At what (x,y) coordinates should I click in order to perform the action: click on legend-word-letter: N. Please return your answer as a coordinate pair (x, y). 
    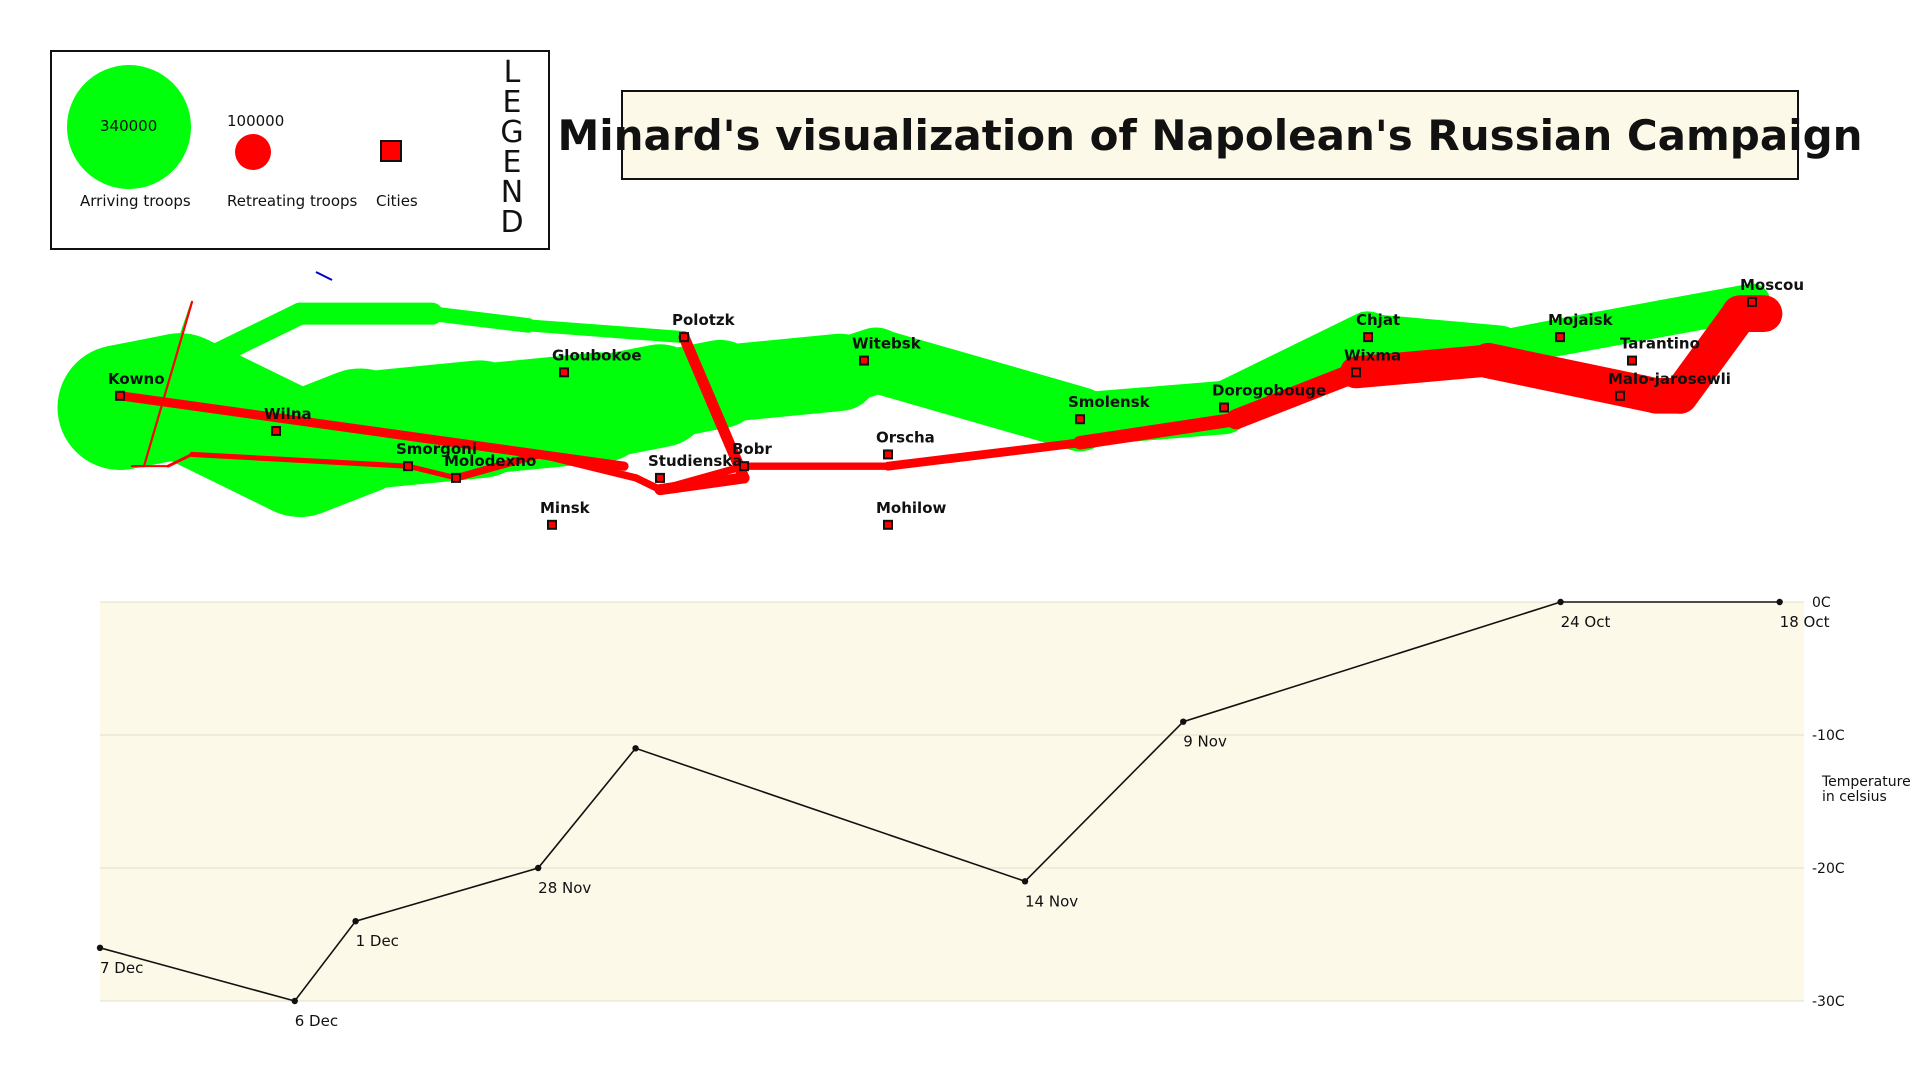
    Looking at the image, I should click on (512, 192).